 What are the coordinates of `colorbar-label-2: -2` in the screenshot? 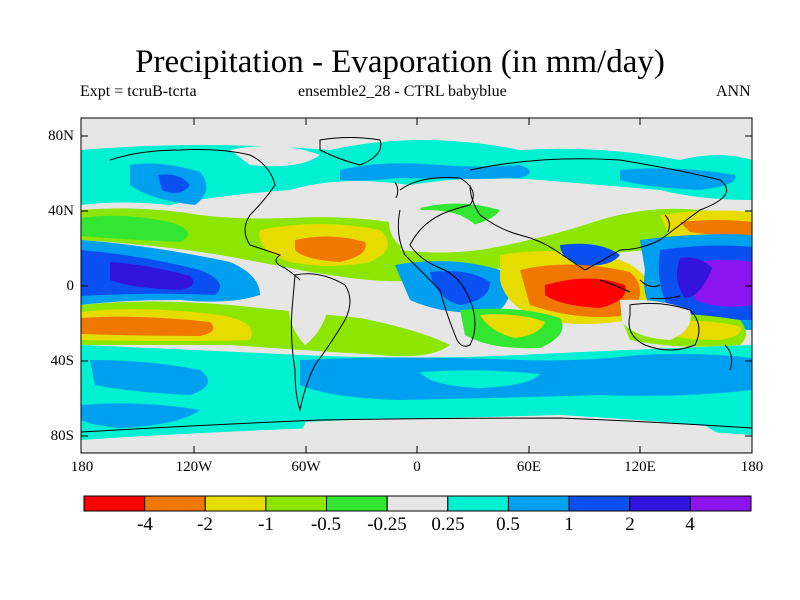 It's located at (205, 524).